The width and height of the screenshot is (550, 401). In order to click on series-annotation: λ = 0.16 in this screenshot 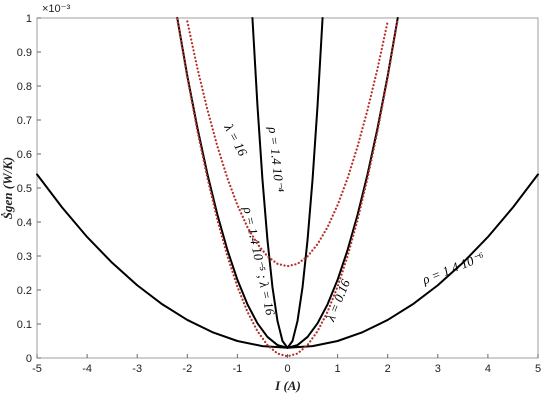, I will do `click(337, 300)`.